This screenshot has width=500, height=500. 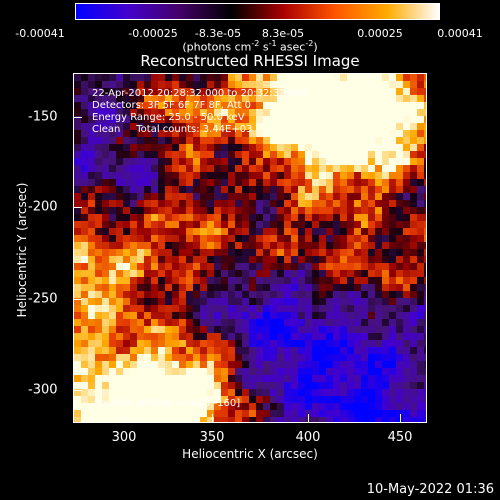 I want to click on colorbar-tick: 0.00041, so click(x=460, y=33).